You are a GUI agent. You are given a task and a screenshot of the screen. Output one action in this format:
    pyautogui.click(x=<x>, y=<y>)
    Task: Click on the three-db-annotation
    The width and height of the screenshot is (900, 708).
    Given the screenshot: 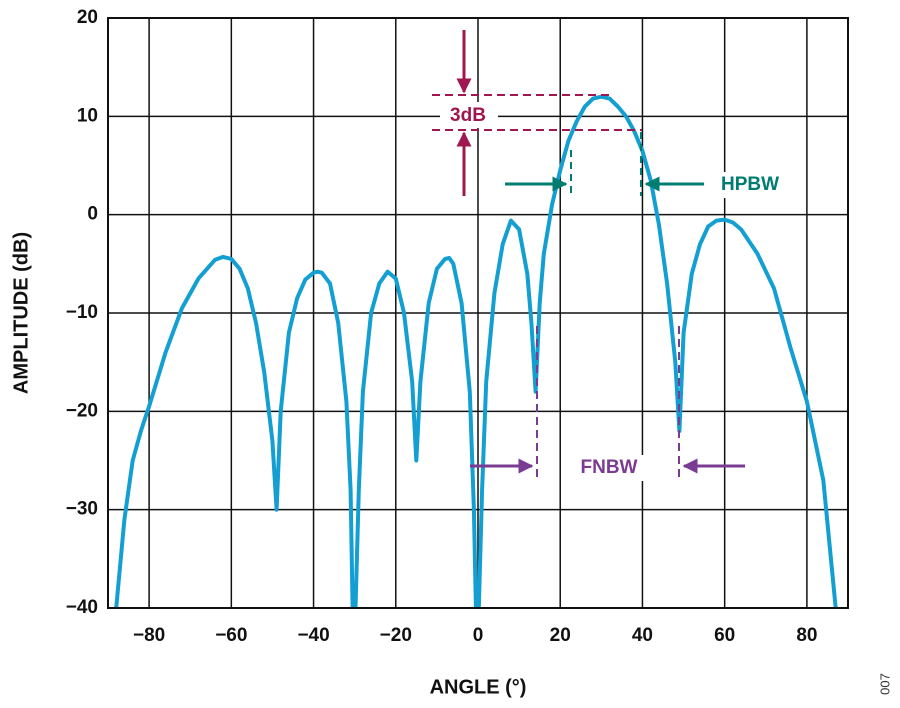 What is the action you would take?
    pyautogui.click(x=537, y=113)
    